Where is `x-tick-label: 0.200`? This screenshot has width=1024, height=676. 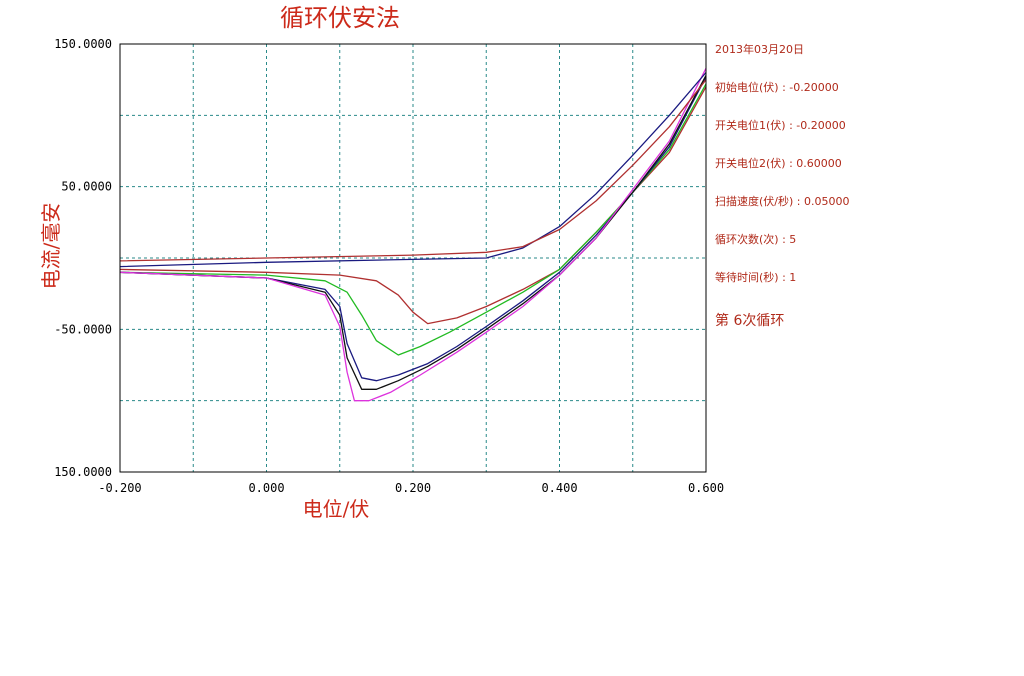 x-tick-label: 0.200 is located at coordinates (413, 488).